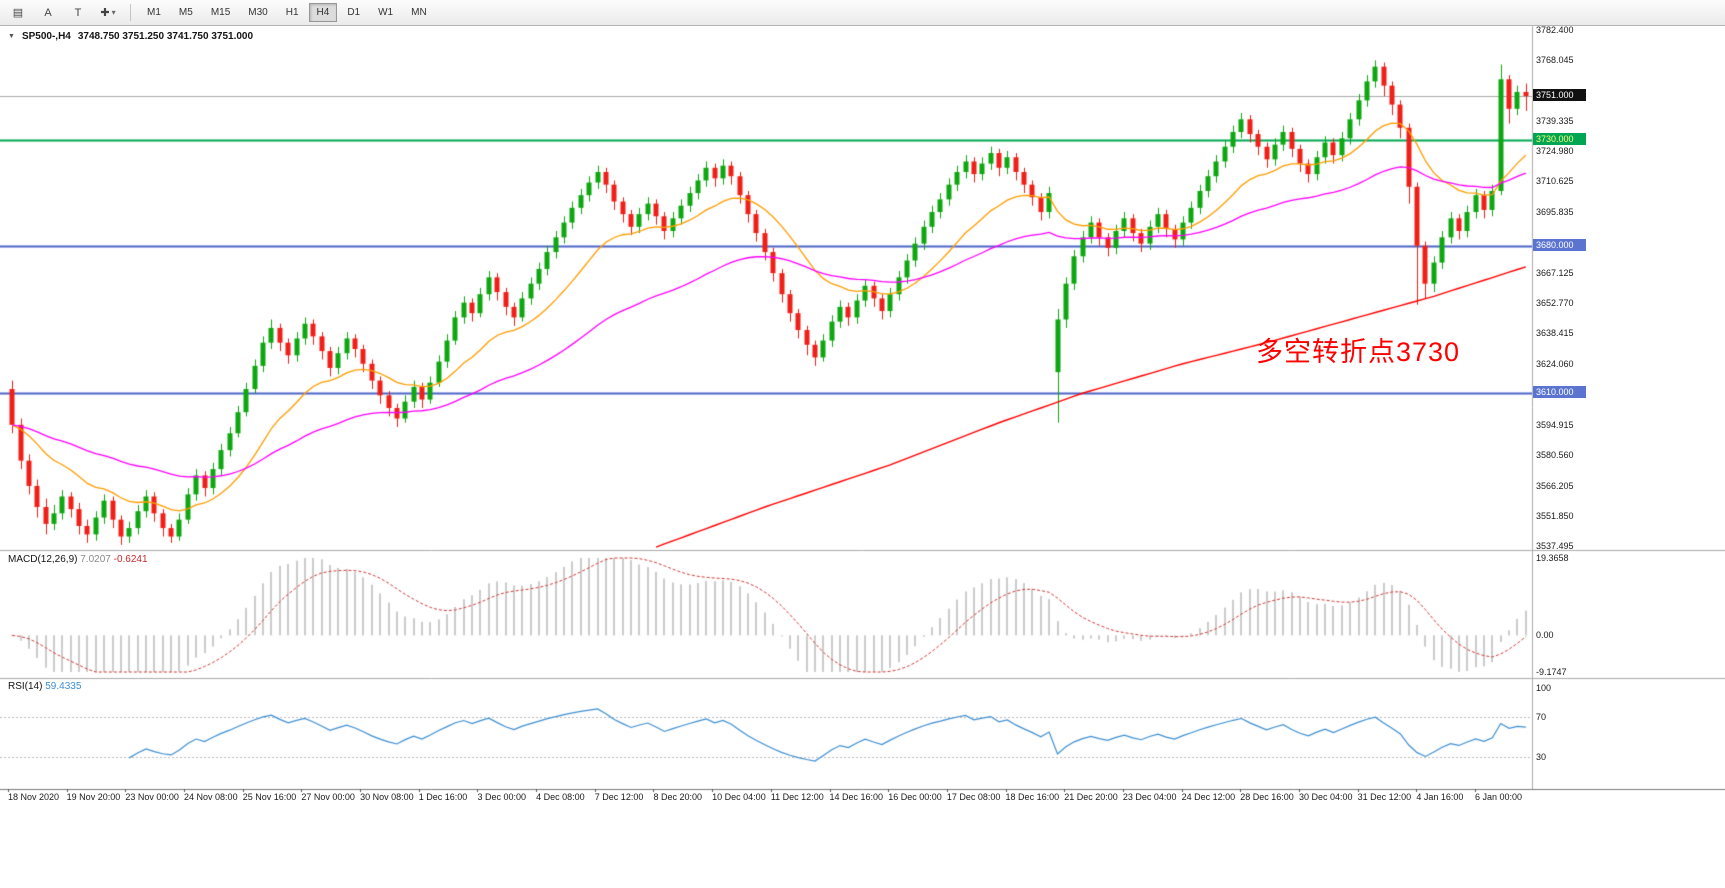 This screenshot has height=888, width=1725. I want to click on chart-windows-icon: ▤, so click(18, 13).